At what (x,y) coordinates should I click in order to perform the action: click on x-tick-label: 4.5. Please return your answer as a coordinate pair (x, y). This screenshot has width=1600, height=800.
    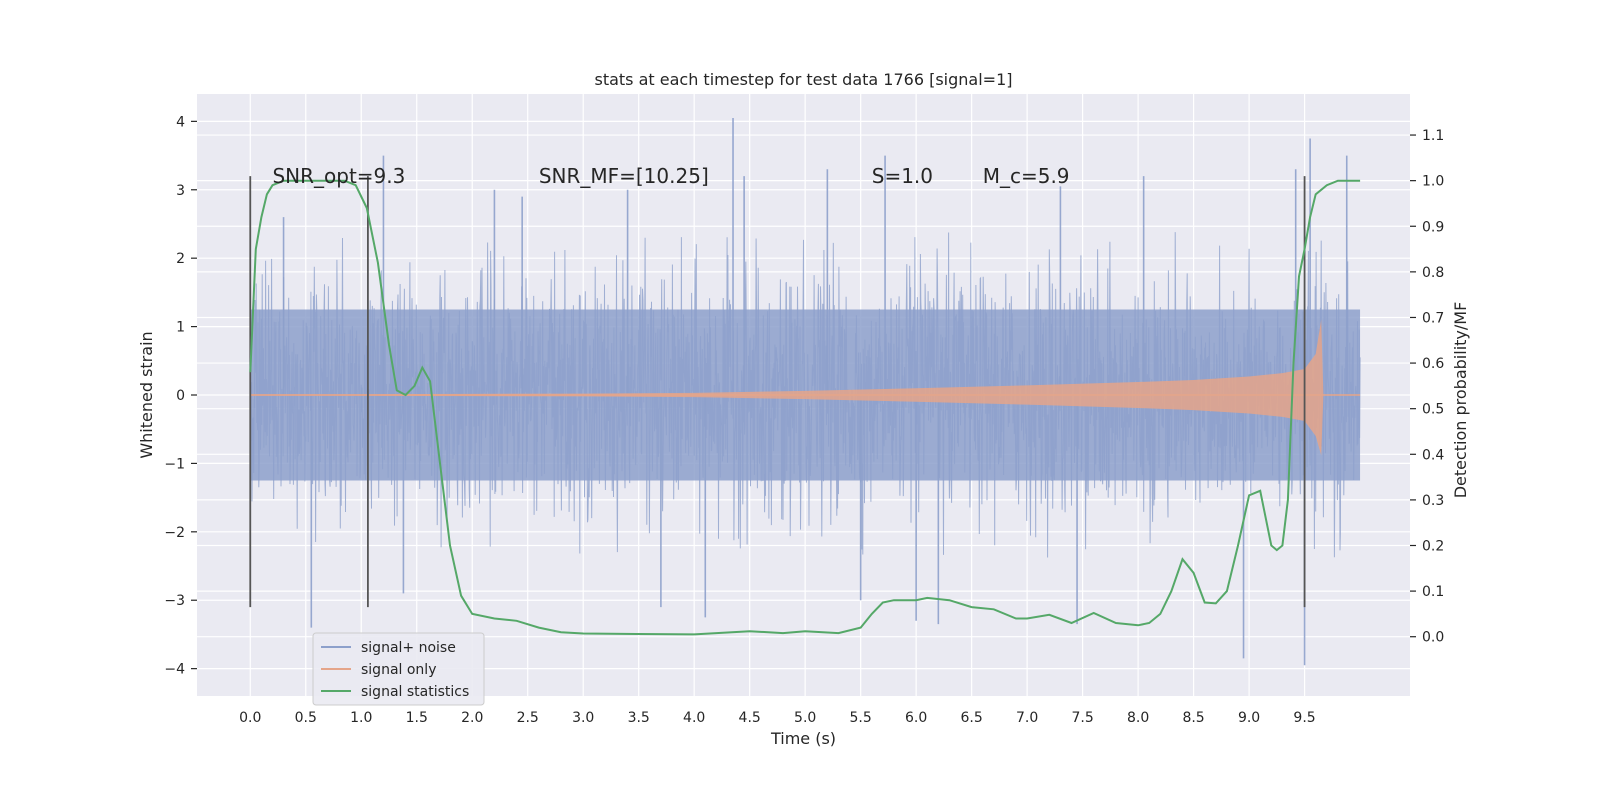
    Looking at the image, I should click on (750, 718).